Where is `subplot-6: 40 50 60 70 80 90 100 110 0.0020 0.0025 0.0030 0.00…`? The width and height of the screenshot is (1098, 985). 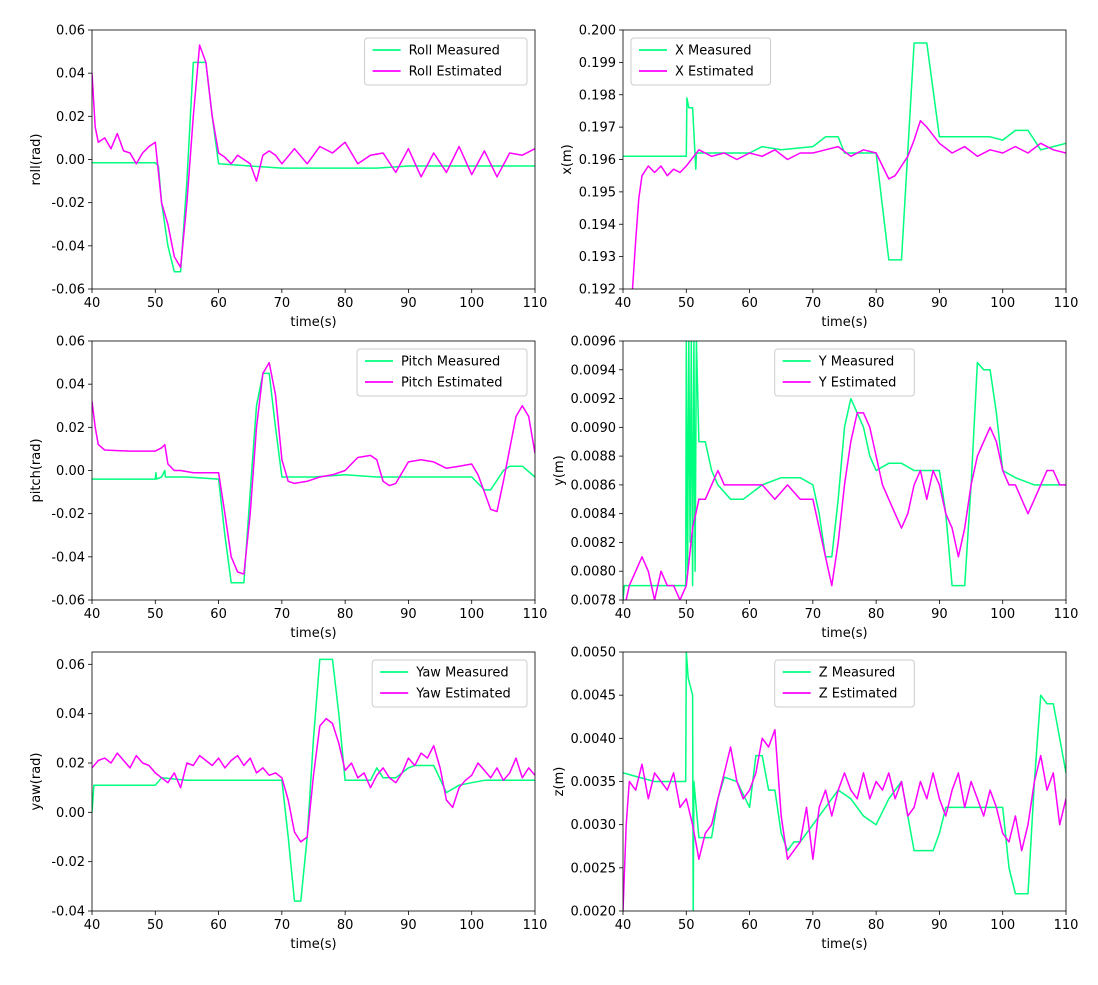
subplot-6: 40 50 60 70 80 90 100 110 0.0020 0.0025 0.0030 0.00… is located at coordinates (815, 799).